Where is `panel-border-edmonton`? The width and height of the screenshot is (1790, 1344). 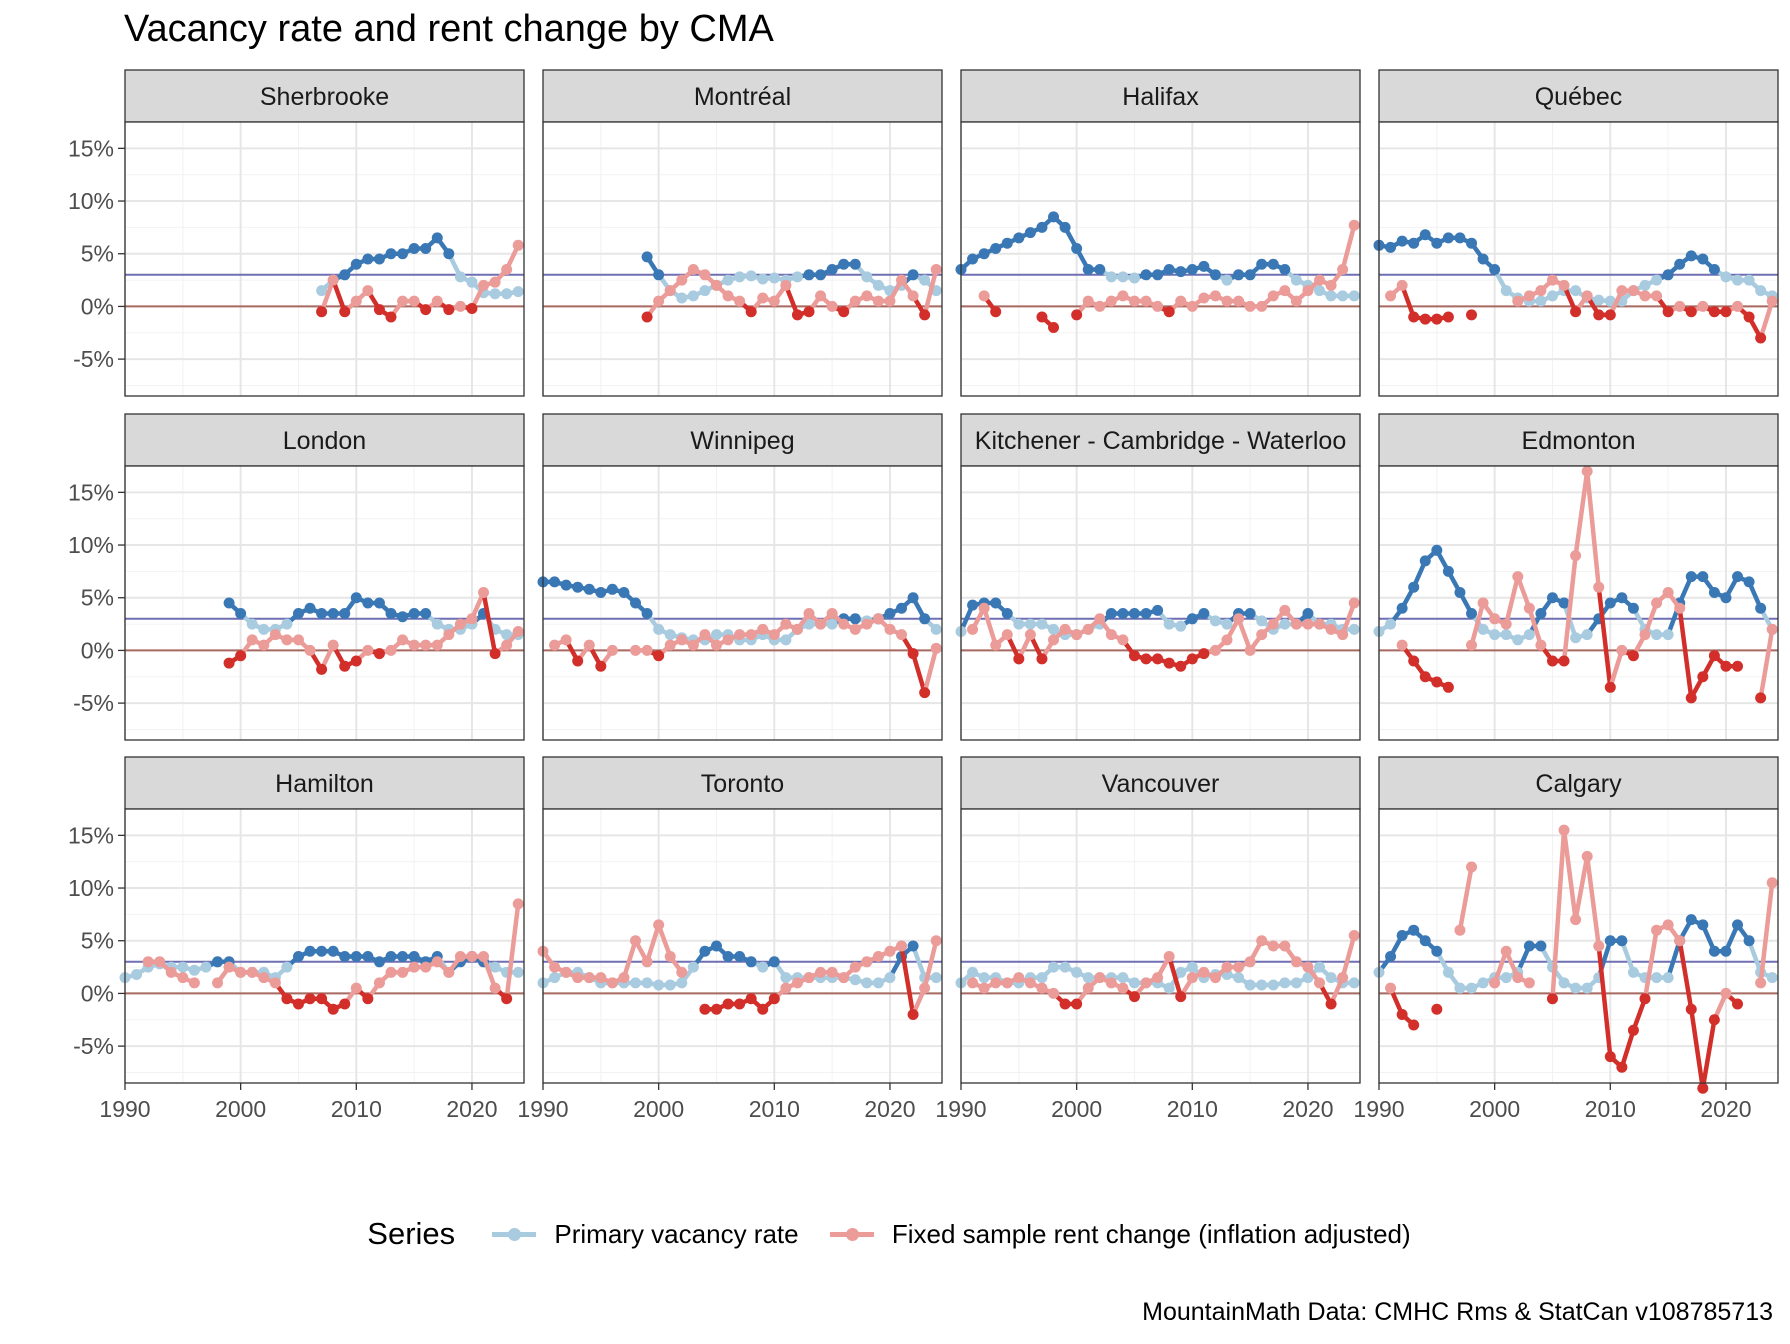
panel-border-edmonton is located at coordinates (1578, 603).